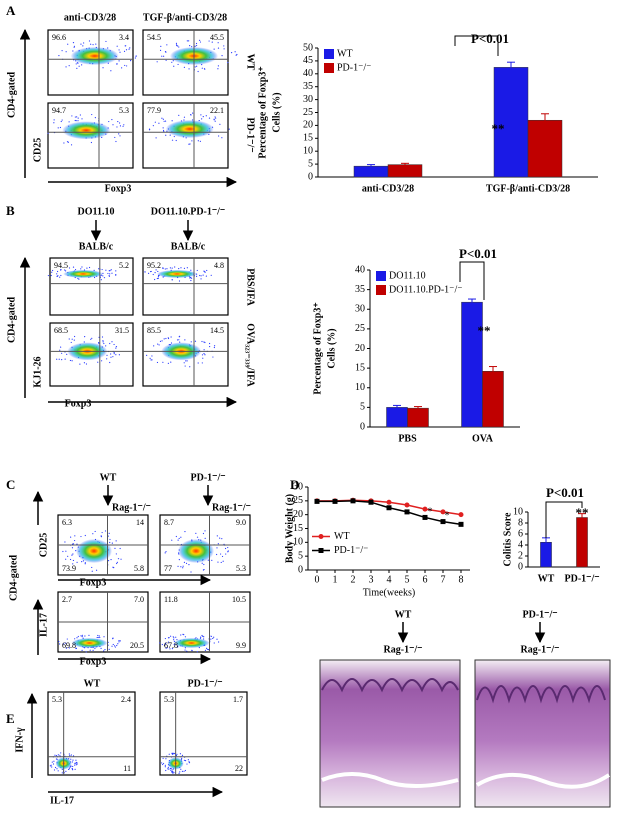 This screenshot has width=624, height=820. Describe the element at coordinates (308, 47) in the screenshot. I see `y-tick-label: 50` at that location.